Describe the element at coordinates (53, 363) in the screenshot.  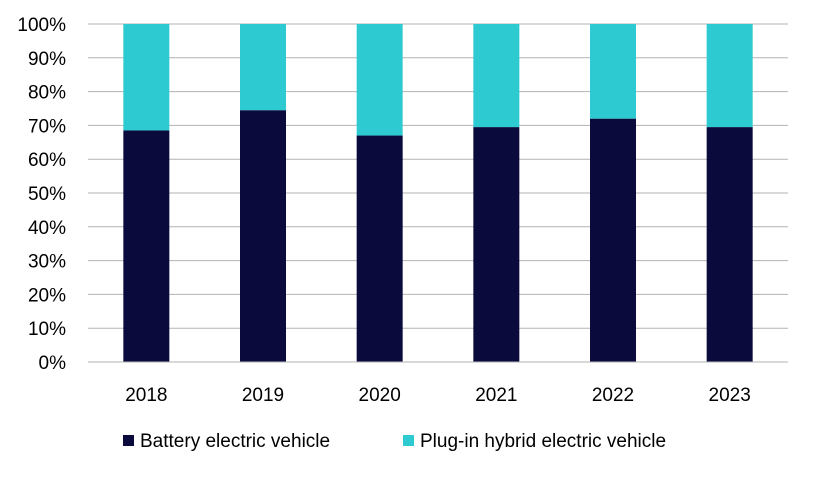
I see `y-tick-label: 0%` at that location.